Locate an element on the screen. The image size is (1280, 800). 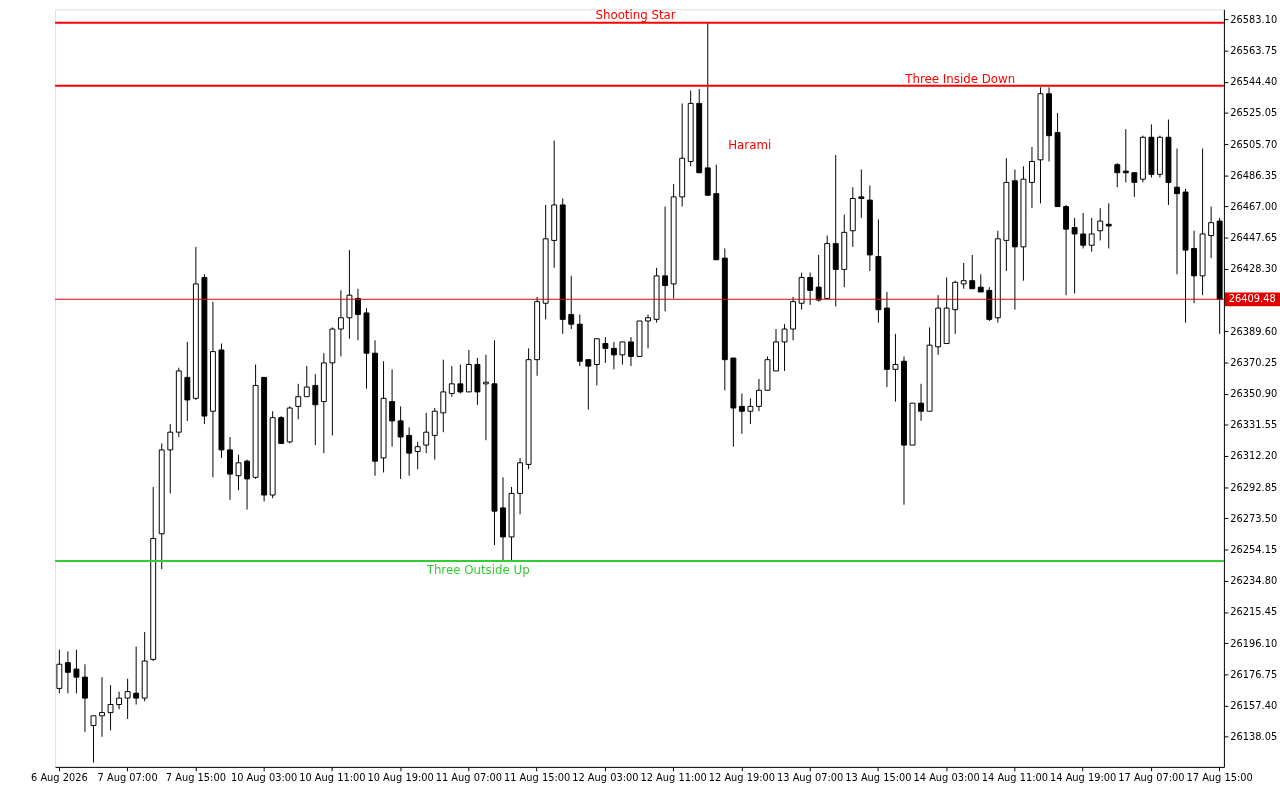
y-tick-label: 26176.75 is located at coordinates (1254, 674).